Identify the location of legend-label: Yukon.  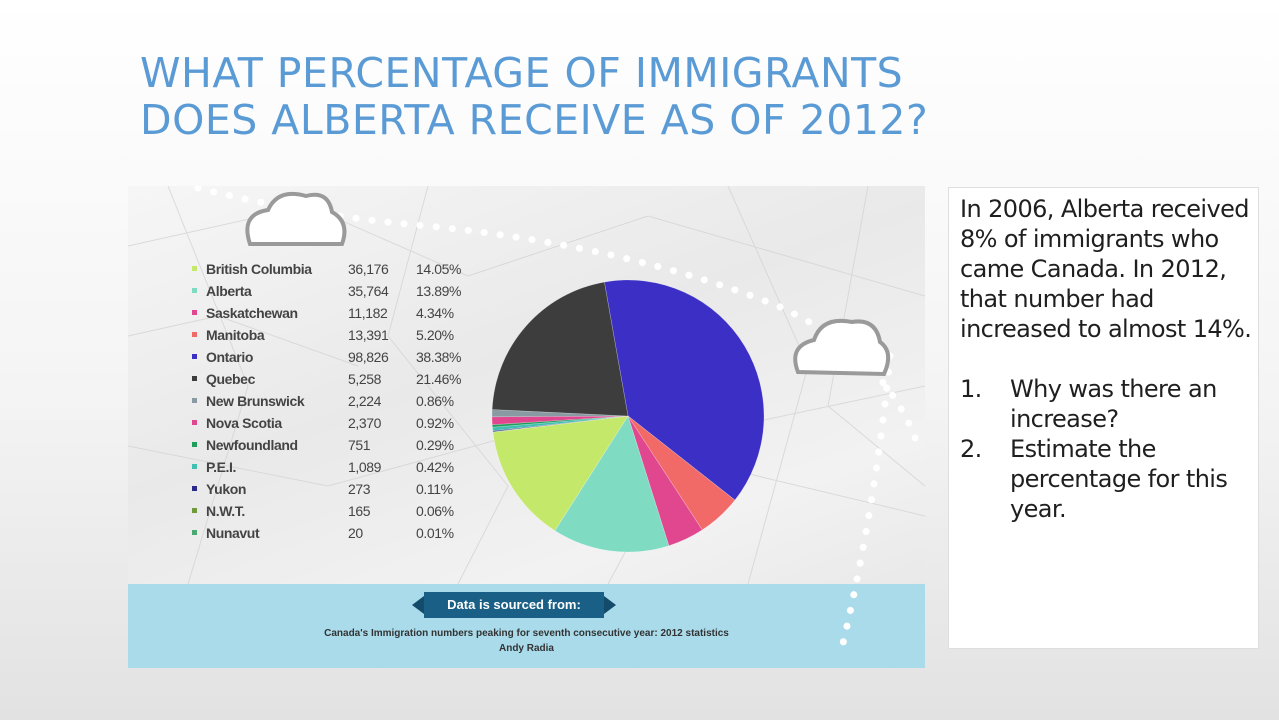
(226, 489).